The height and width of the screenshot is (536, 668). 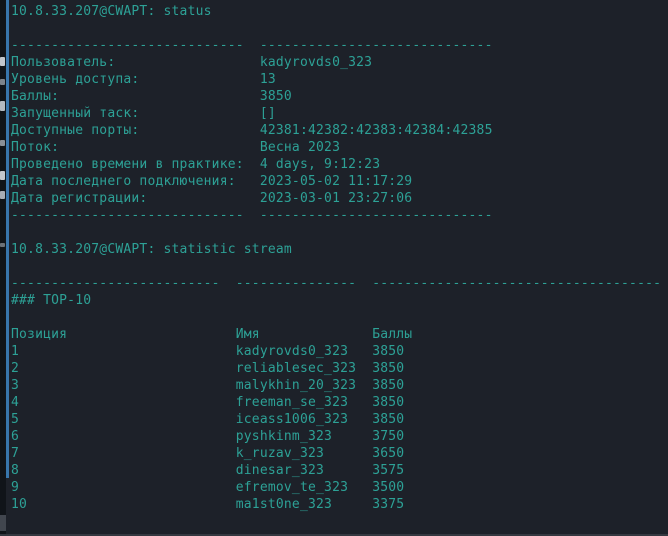 What do you see at coordinates (208, 487) in the screenshot?
I see `top10-row: 9 efremov_te_323 3500` at bounding box center [208, 487].